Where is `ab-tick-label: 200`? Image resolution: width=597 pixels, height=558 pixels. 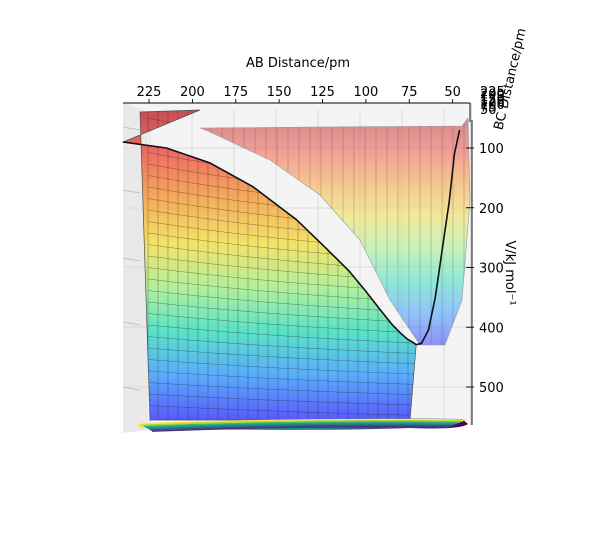
ab-tick-label: 200 is located at coordinates (192, 92).